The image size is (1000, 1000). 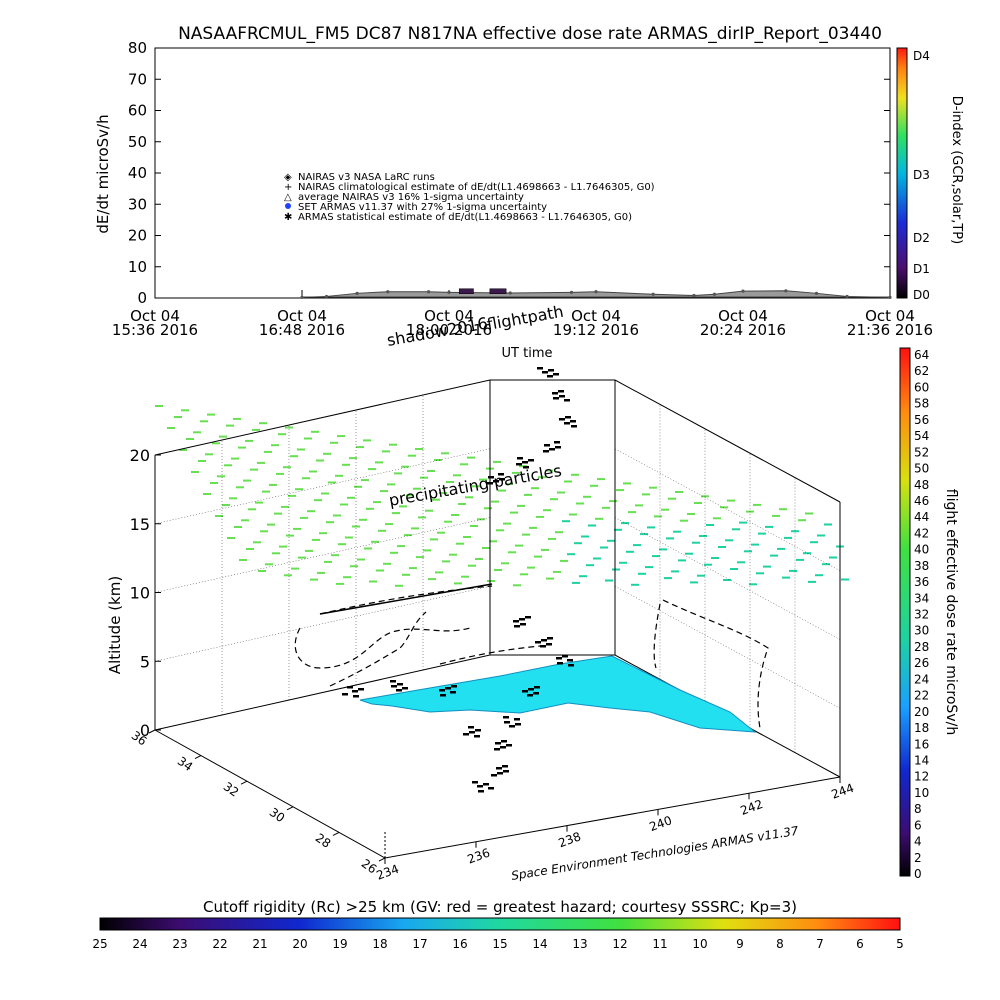 I want to click on right-top-edge, so click(x=727, y=441).